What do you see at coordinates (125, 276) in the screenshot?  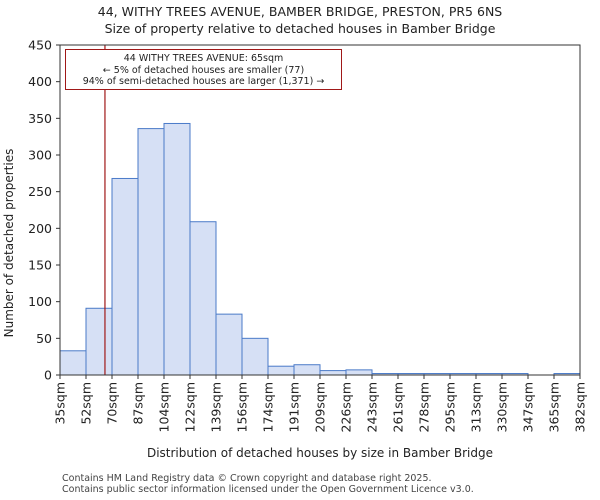 I see `bar-70sqm` at bounding box center [125, 276].